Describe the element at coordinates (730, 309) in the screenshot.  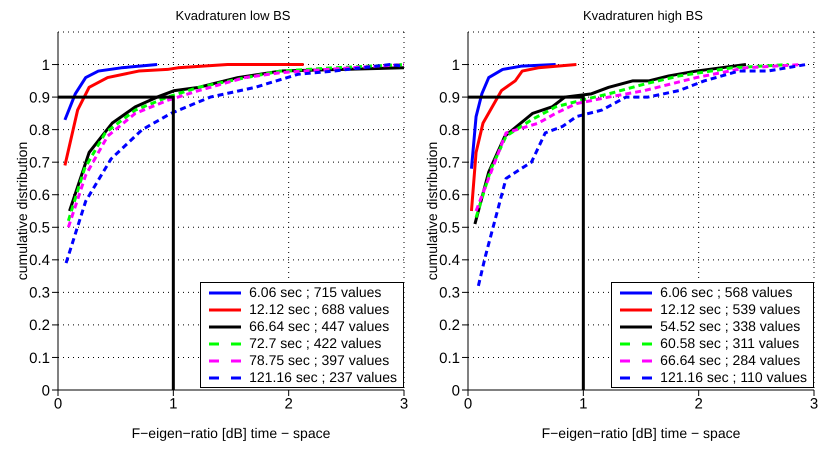
I see `legend-label: 12.12 sec ; 539 values` at that location.